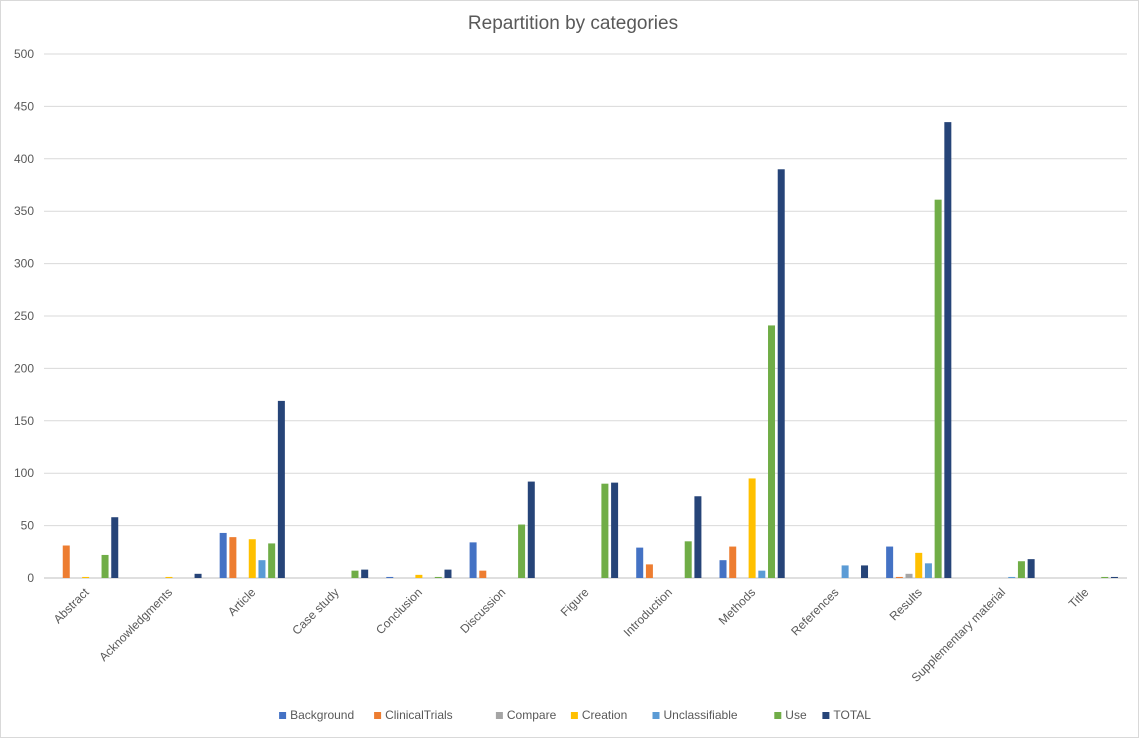  Describe the element at coordinates (1031, 568) in the screenshot. I see `bar-total-supplementary-material` at that location.